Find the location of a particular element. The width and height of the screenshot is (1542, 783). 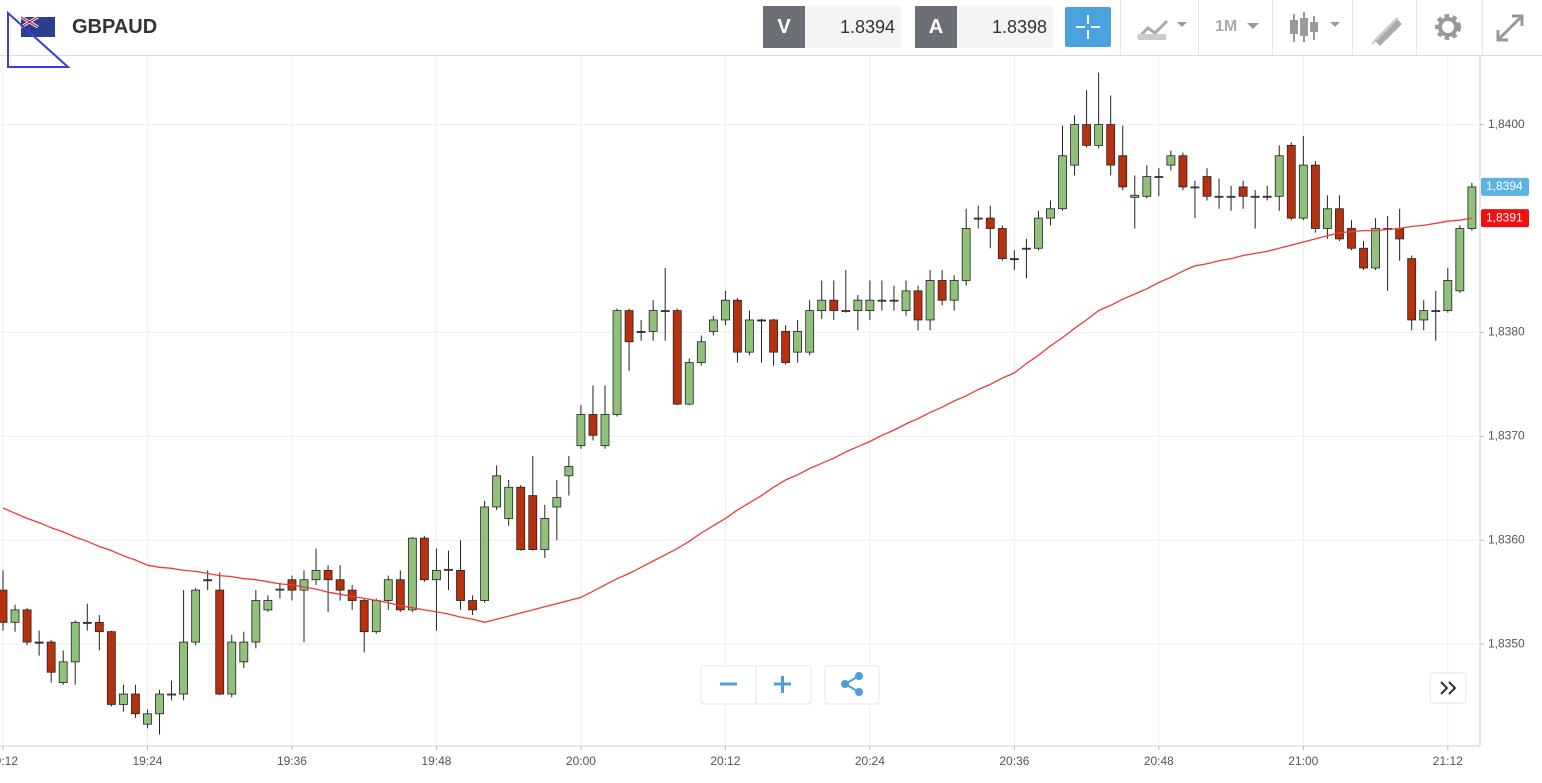

x-tick-label: 19:48 is located at coordinates (436, 761).